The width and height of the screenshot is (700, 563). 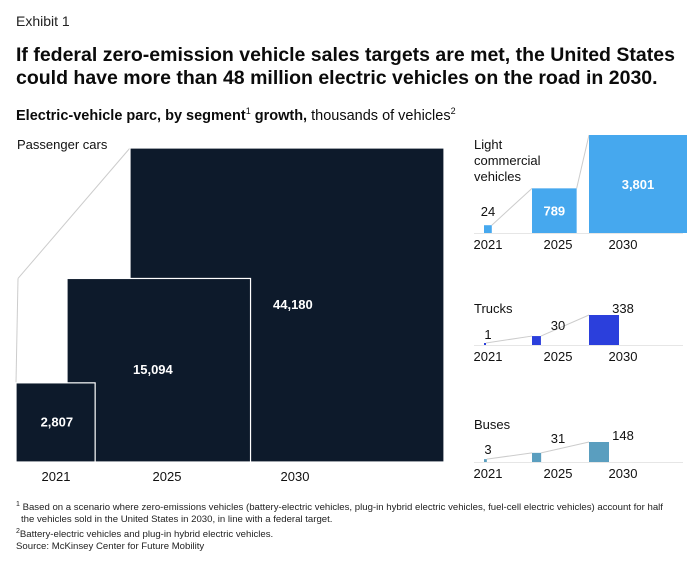 I want to click on lcv-segment-label-line-1: Light, so click(x=488, y=144).